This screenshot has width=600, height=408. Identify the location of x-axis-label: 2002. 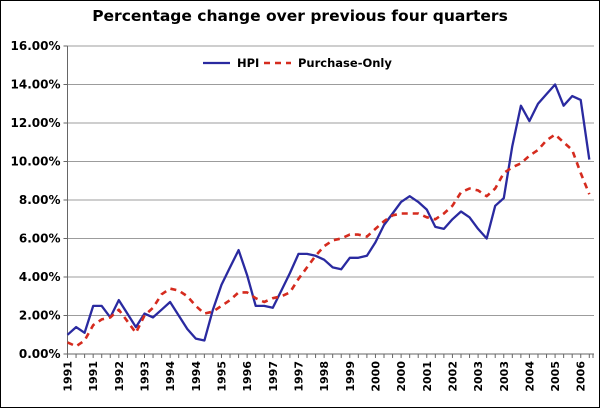
(452, 376).